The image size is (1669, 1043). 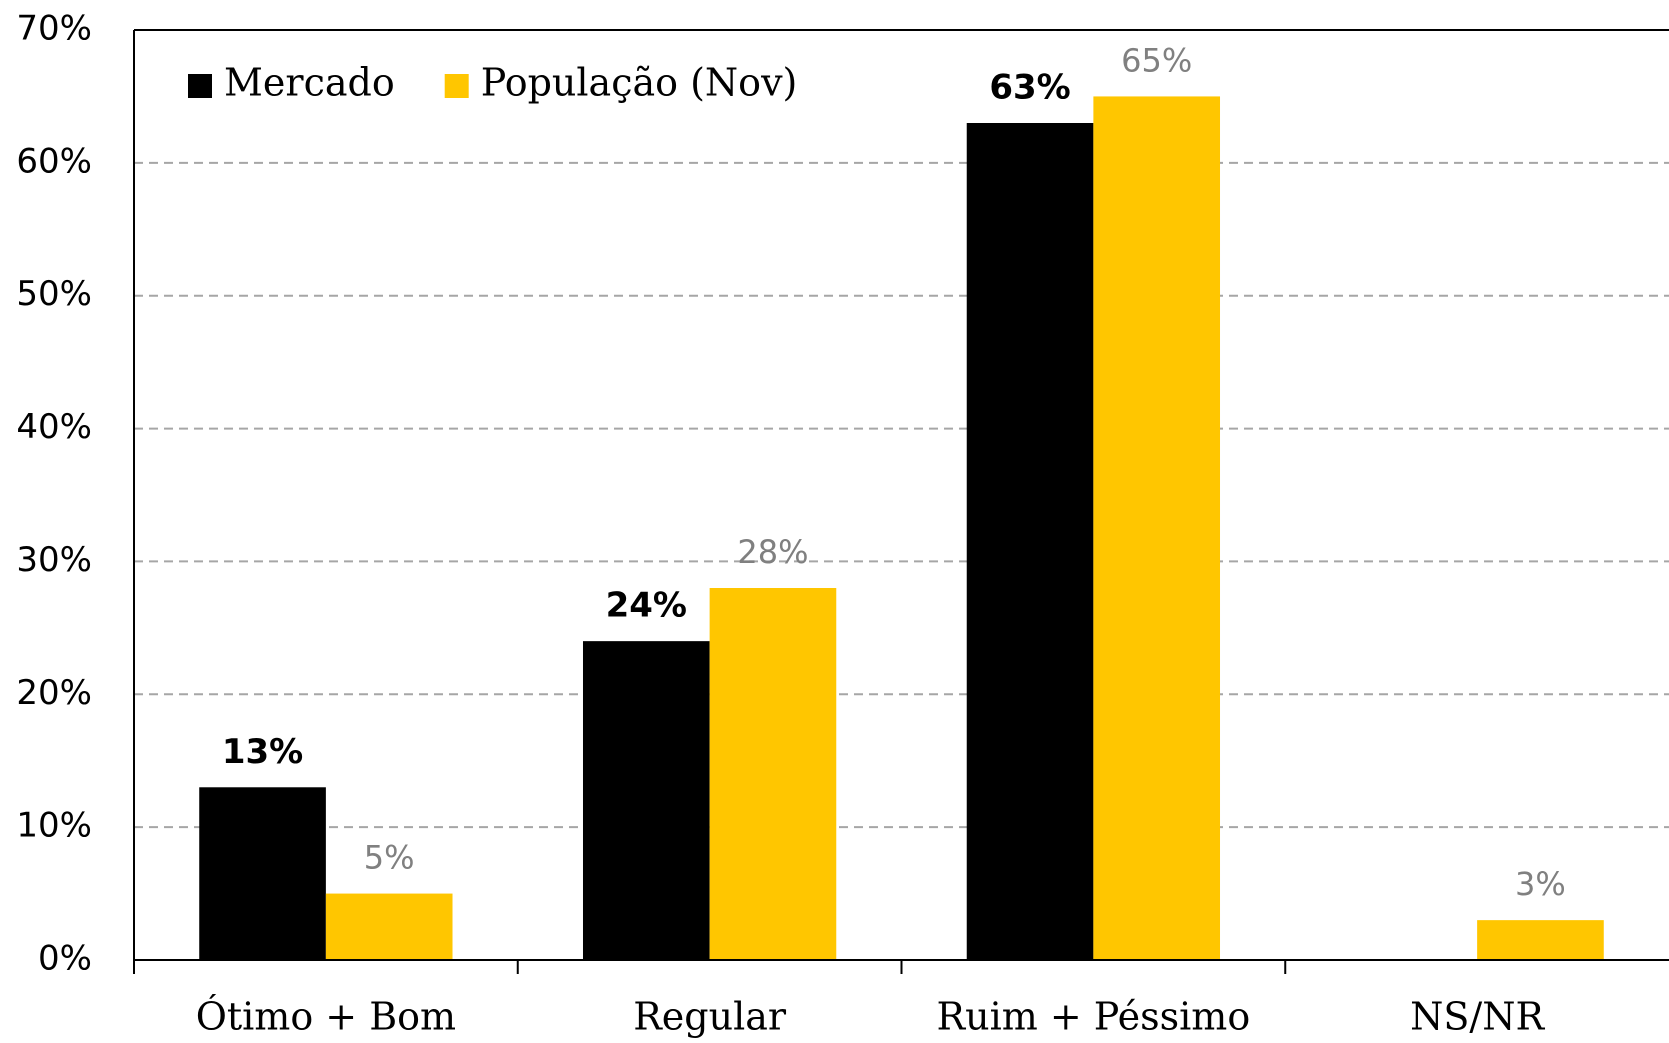 I want to click on y-tick-label: 20%, so click(x=54, y=693).